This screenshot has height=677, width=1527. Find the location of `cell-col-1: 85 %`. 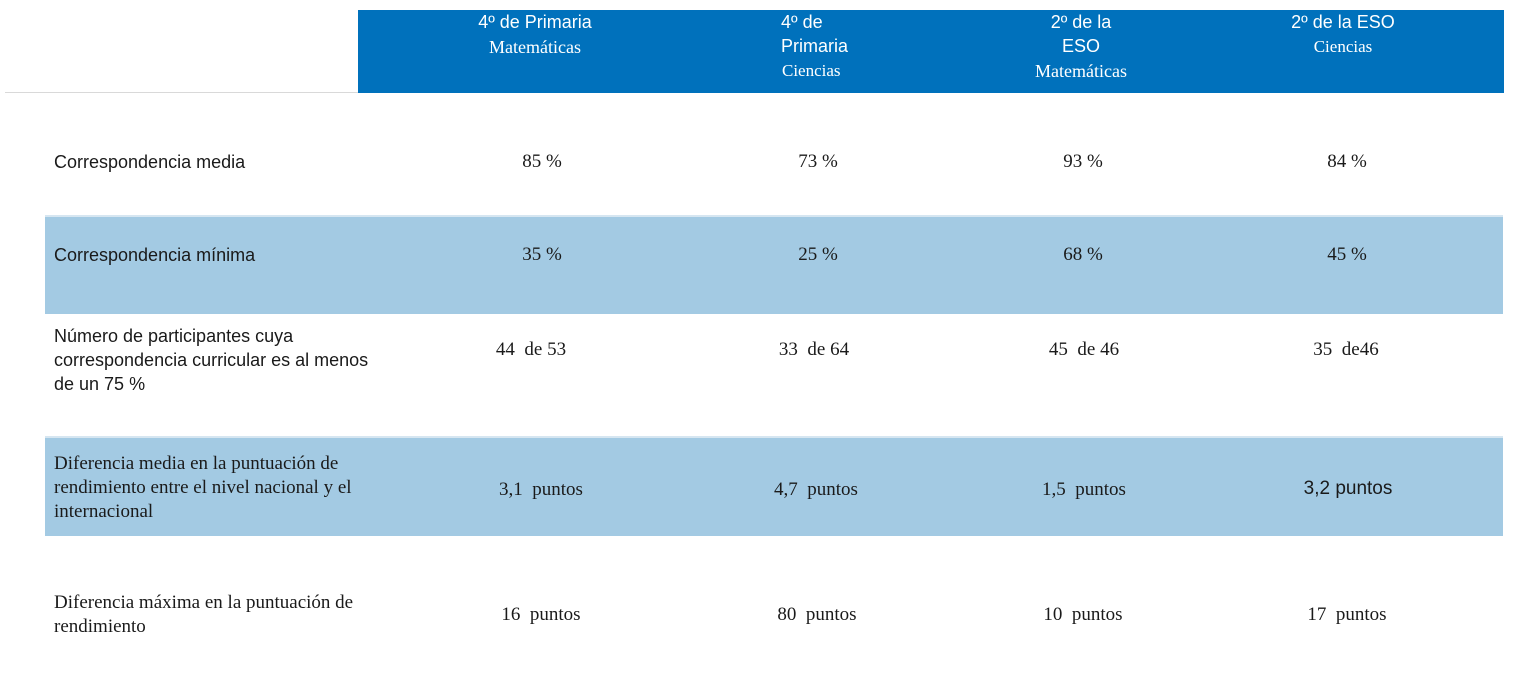

cell-col-1: 85 % is located at coordinates (542, 161).